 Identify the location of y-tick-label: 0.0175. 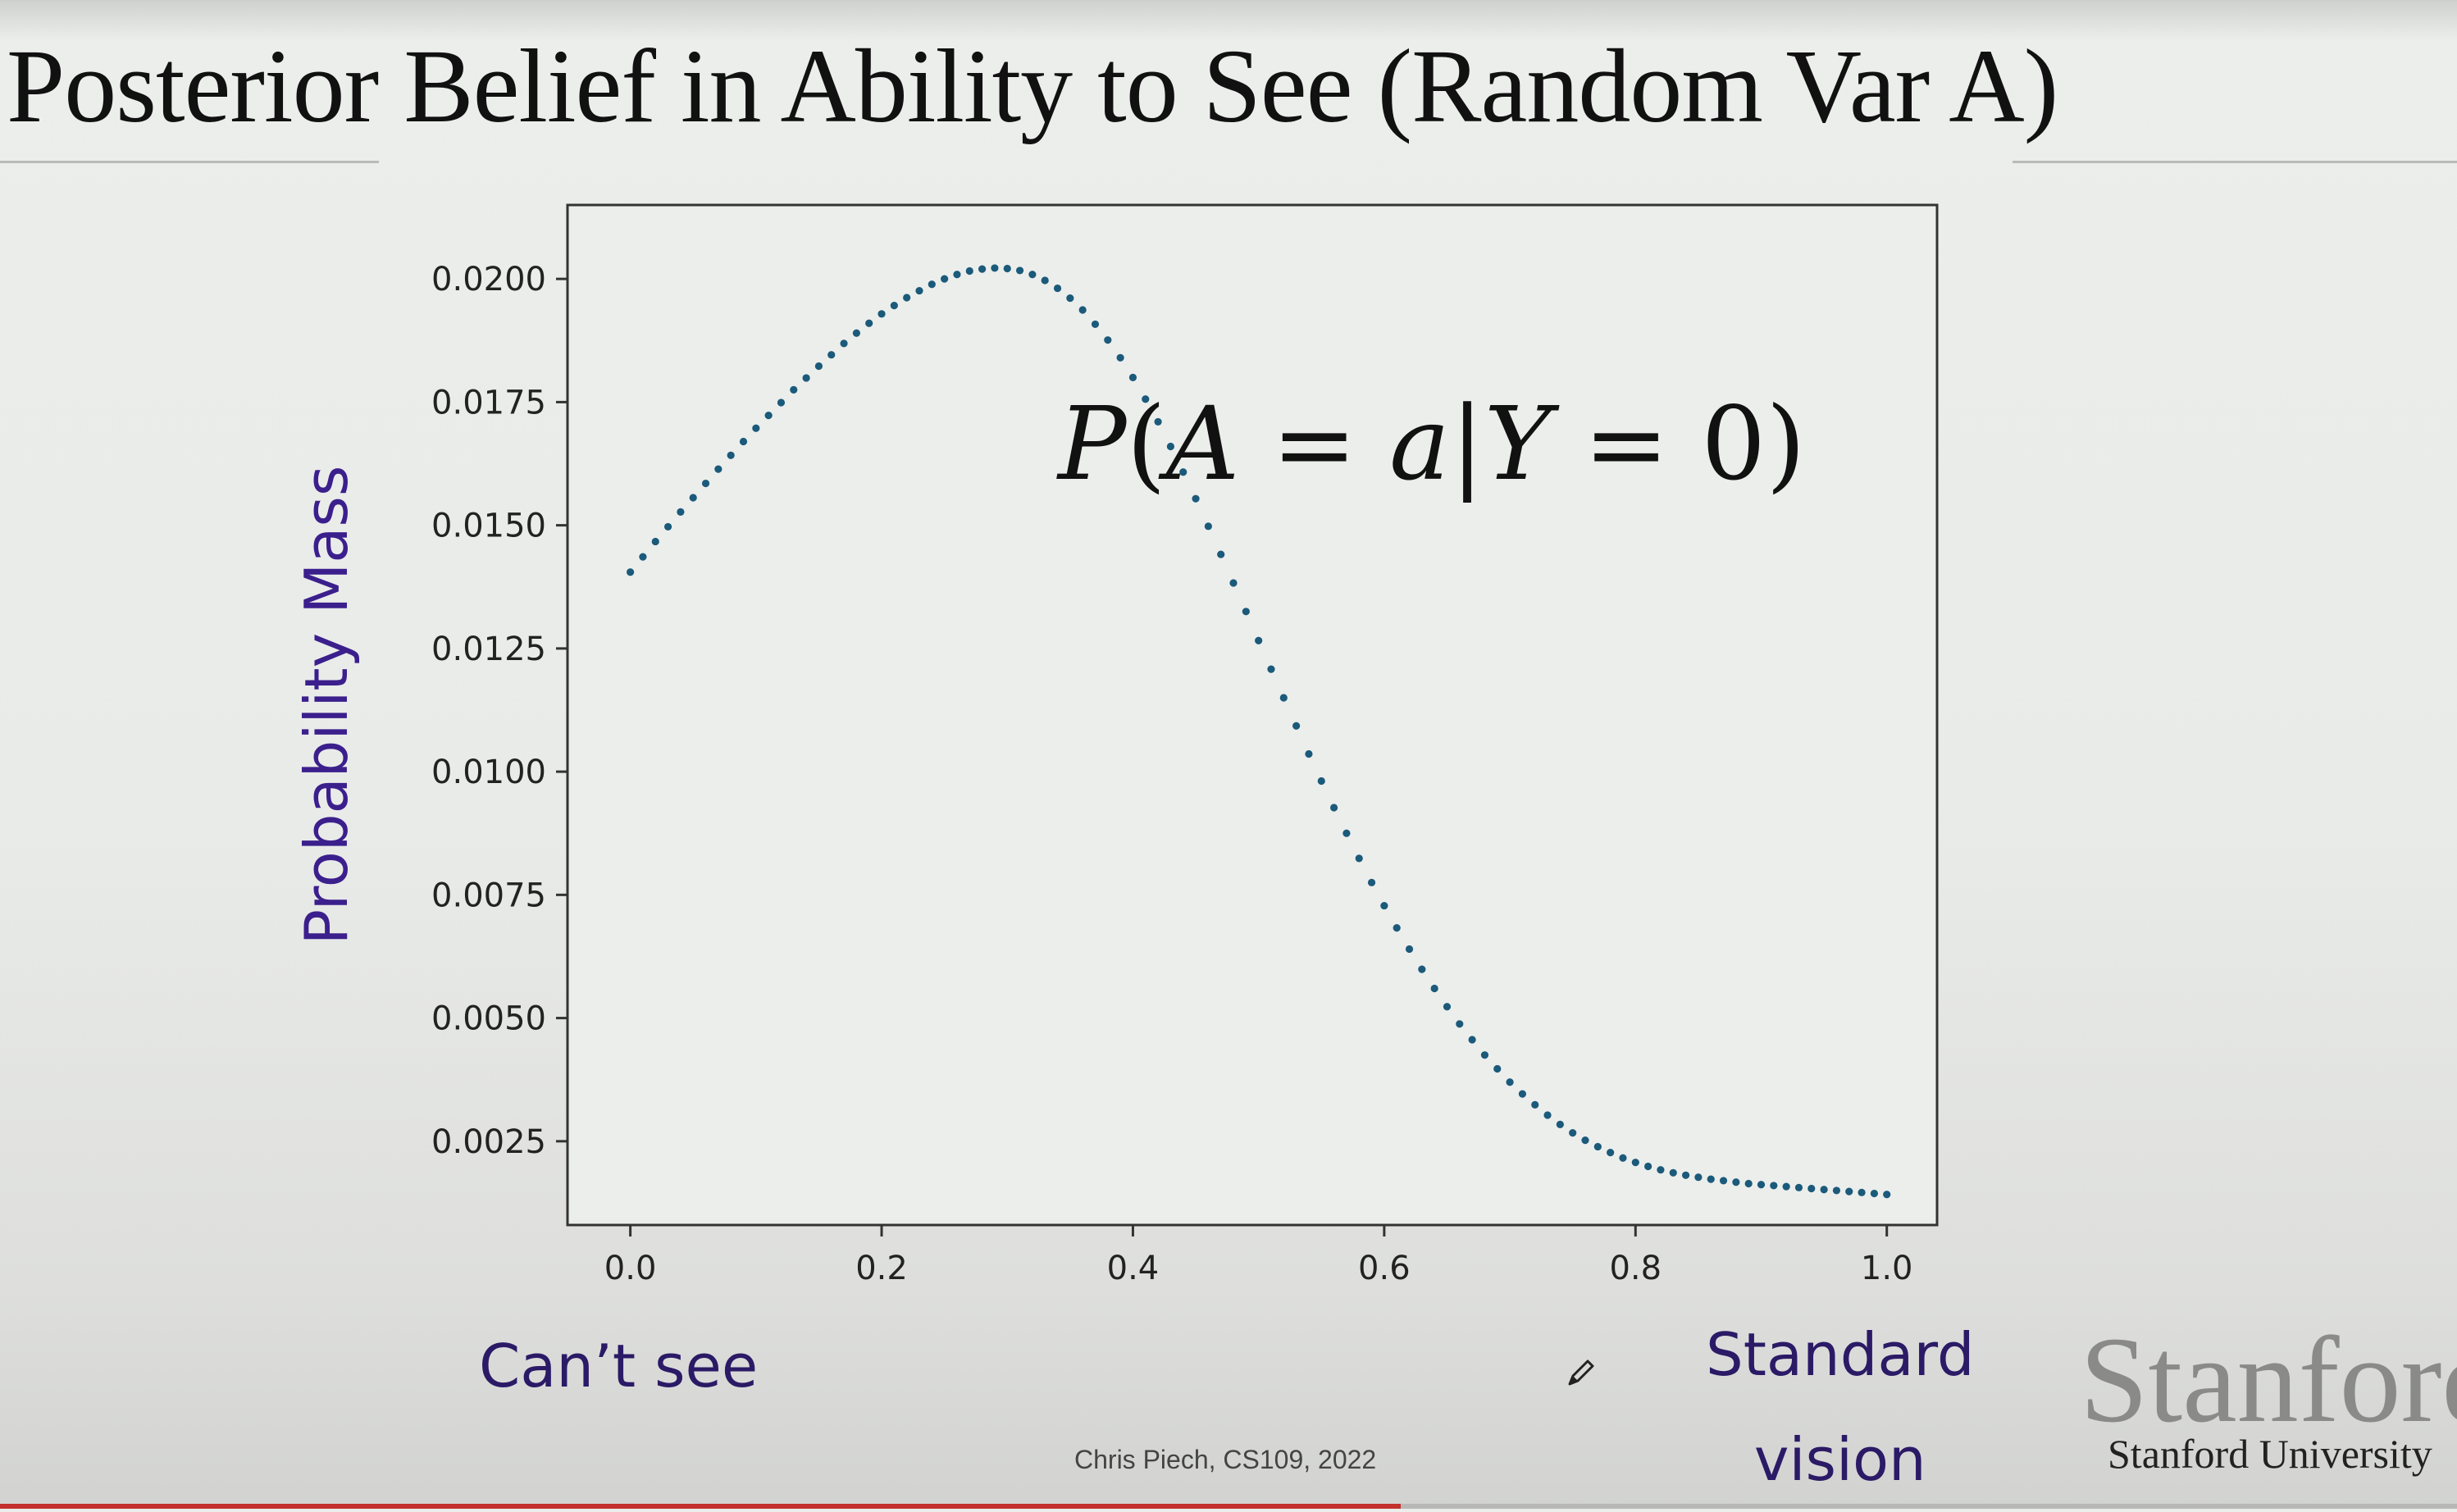
(488, 402).